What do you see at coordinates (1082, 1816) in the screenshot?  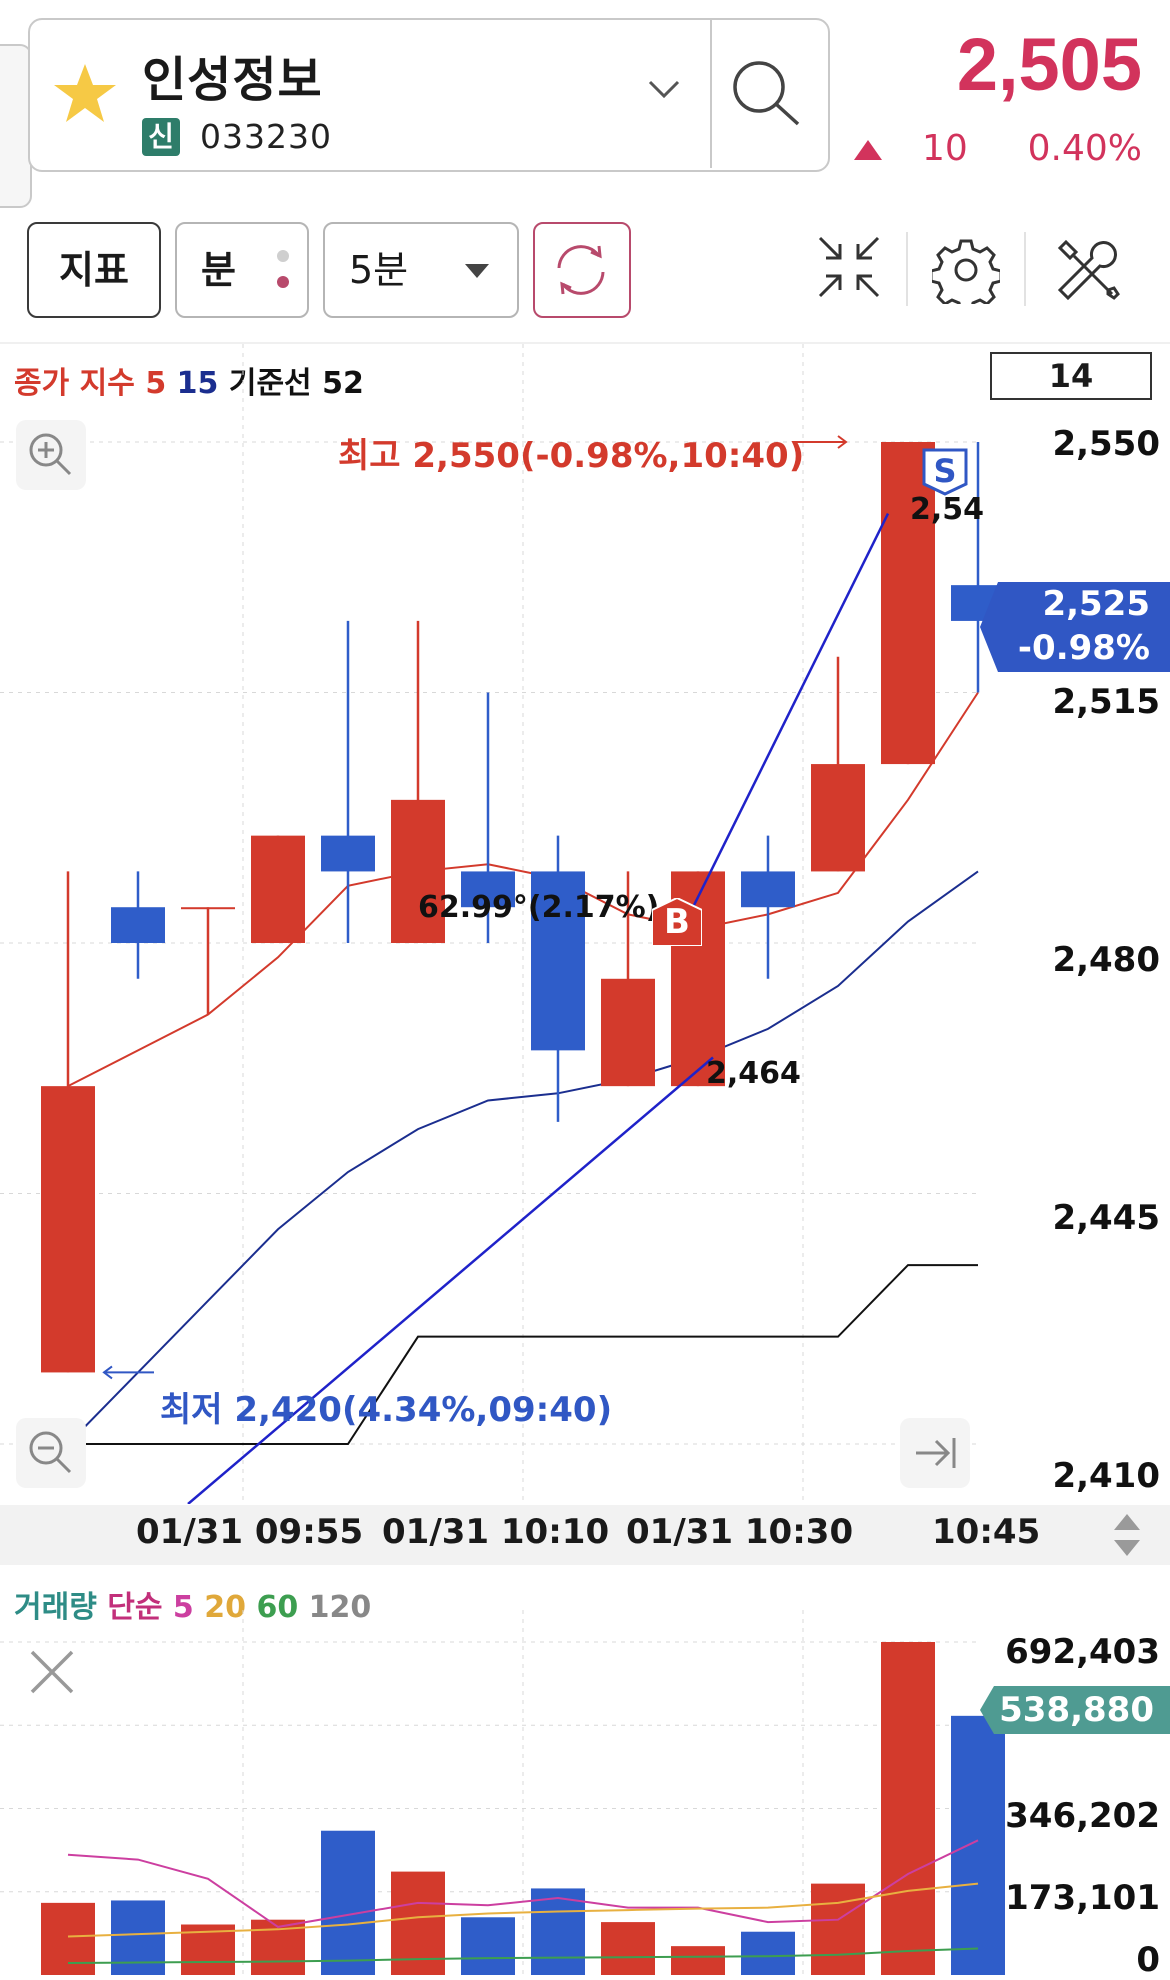 I see `volume-y-tick-label: 346,202` at bounding box center [1082, 1816].